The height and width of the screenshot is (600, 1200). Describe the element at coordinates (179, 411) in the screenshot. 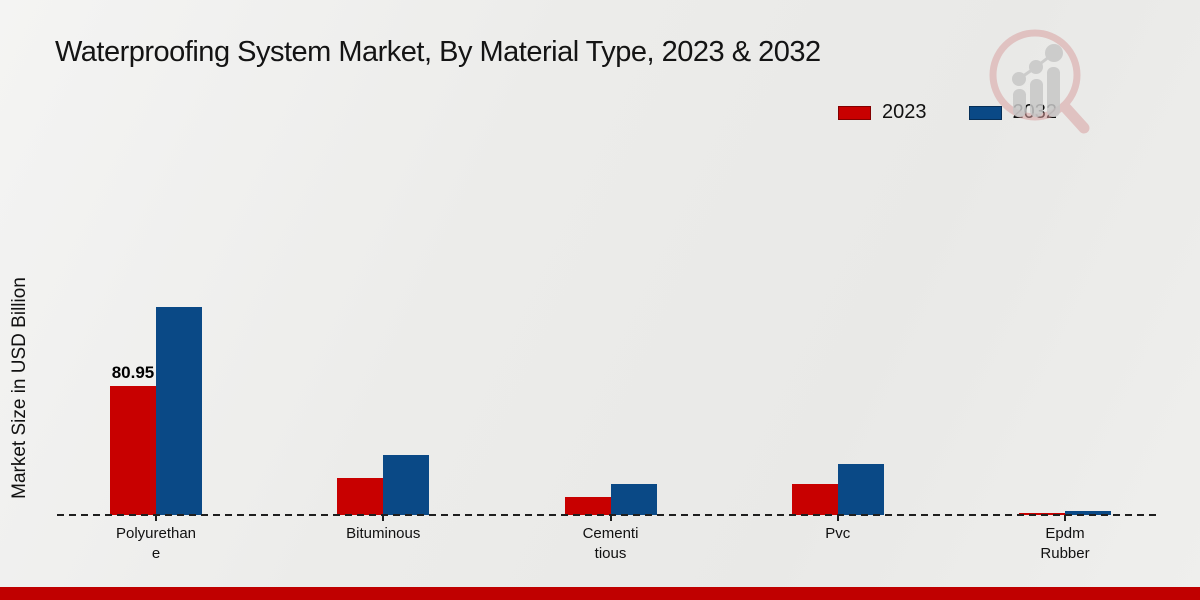

I see `bar-2032-polyurethane` at that location.